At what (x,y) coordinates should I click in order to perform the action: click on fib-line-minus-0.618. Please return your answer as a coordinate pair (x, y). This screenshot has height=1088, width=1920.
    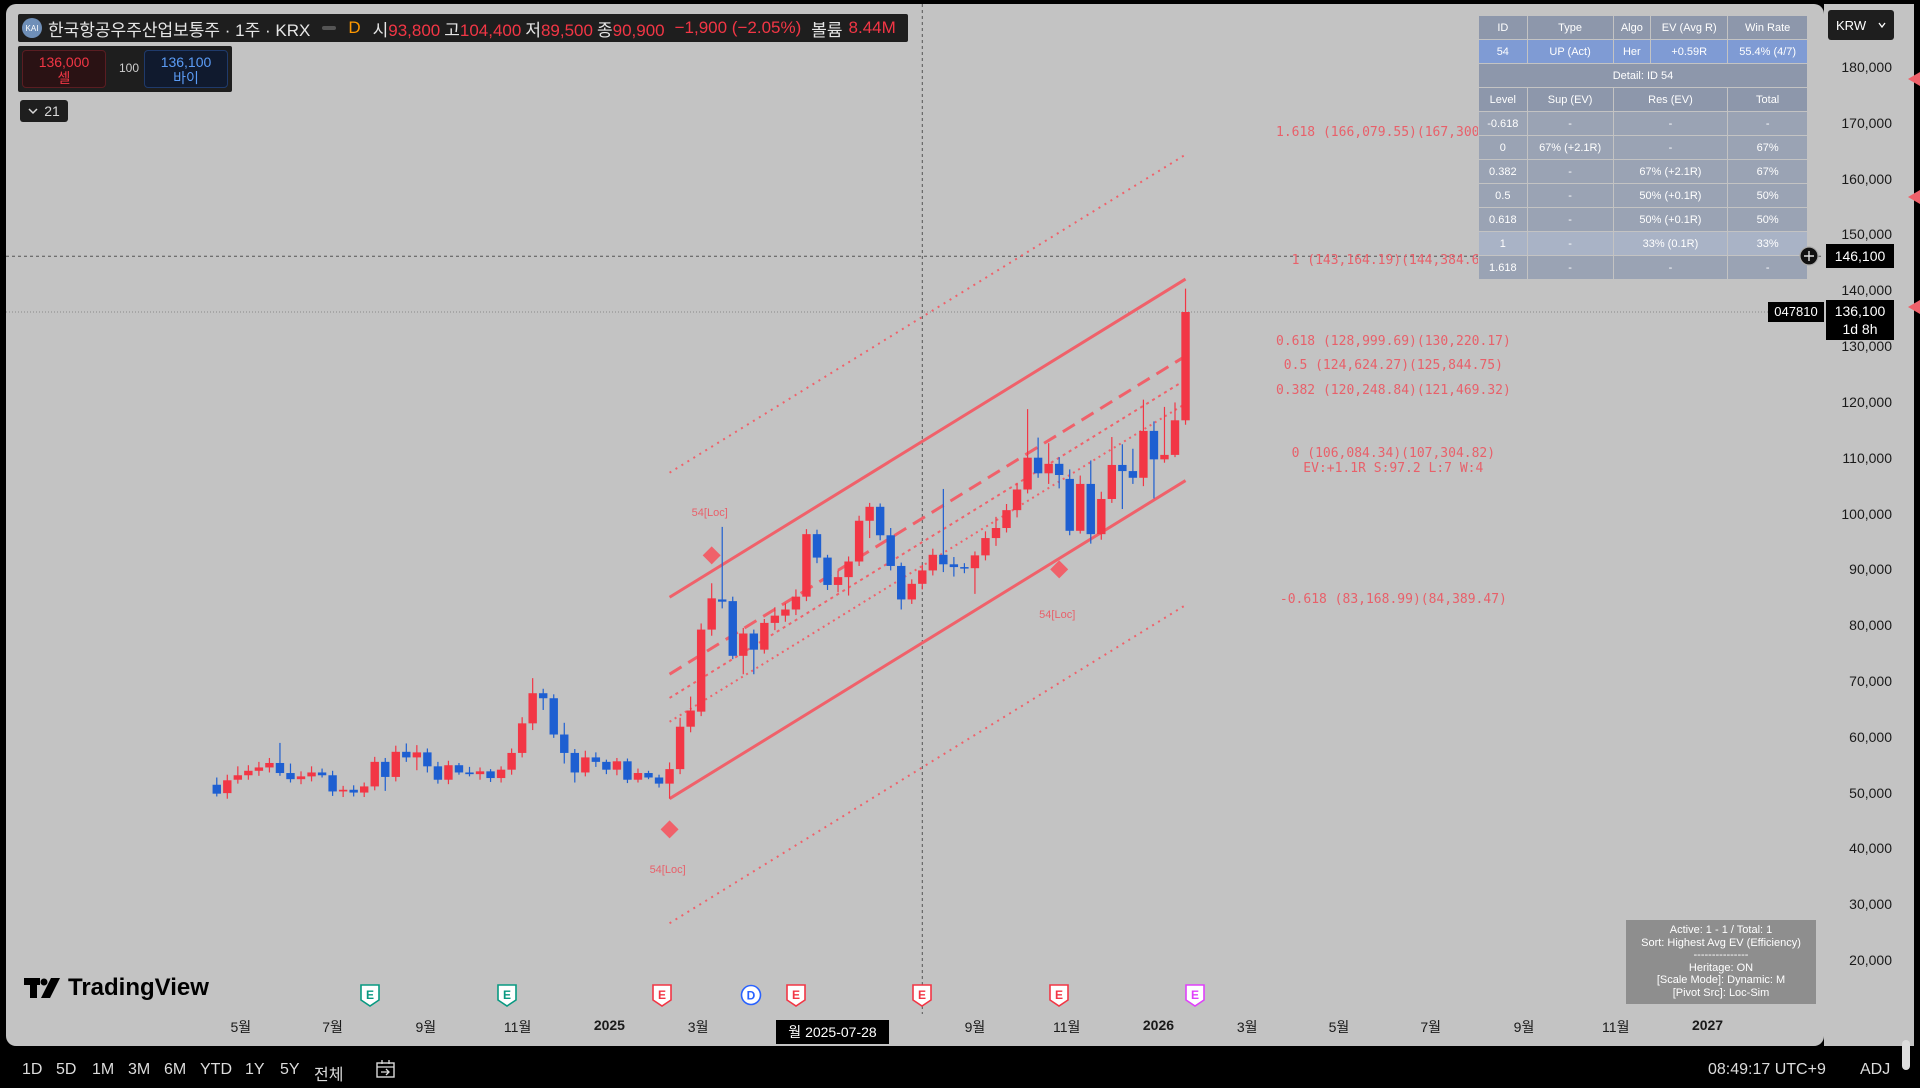
    Looking at the image, I should click on (928, 764).